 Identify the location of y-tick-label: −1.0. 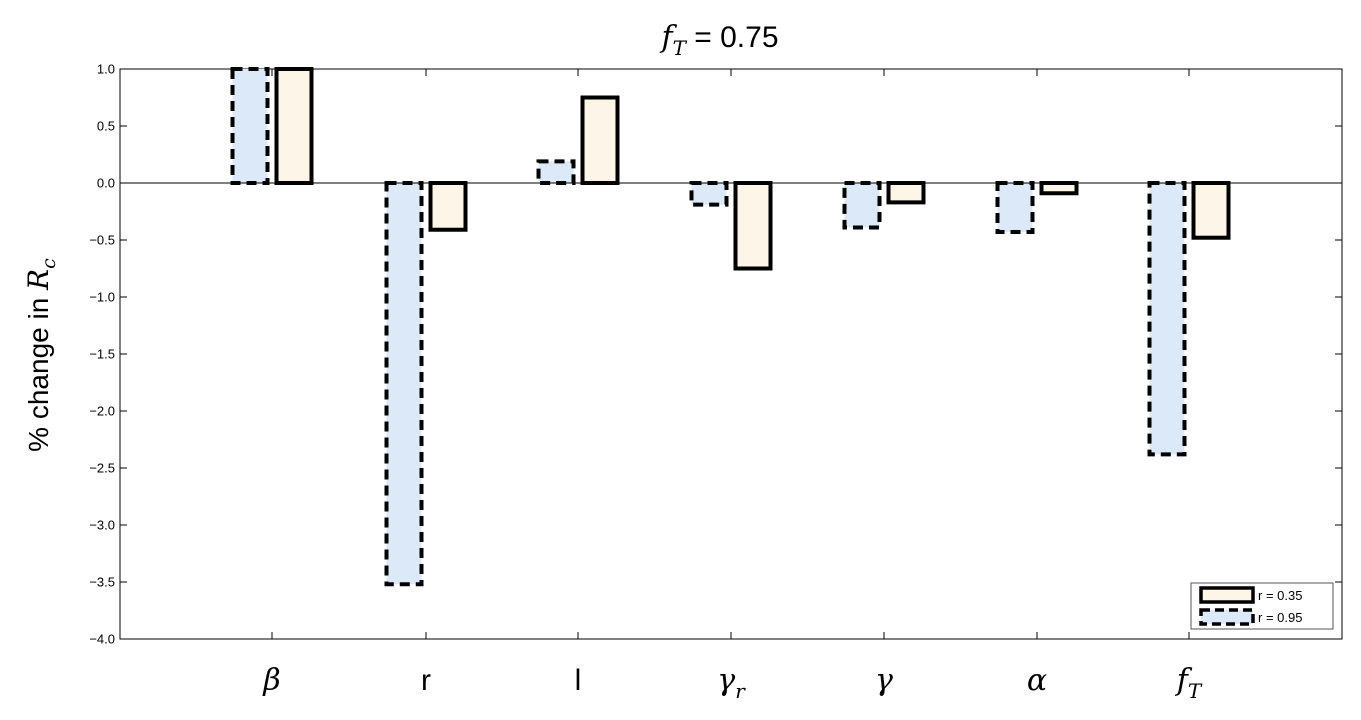
(102, 297).